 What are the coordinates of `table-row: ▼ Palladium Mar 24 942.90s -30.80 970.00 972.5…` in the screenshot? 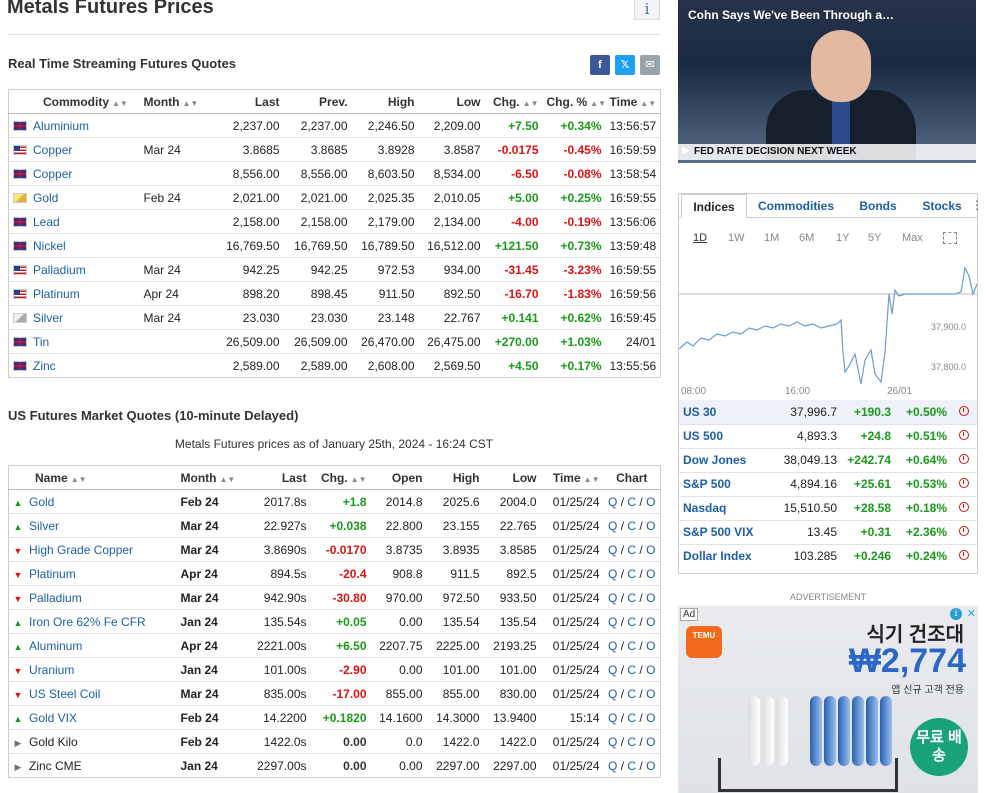 It's located at (334, 597).